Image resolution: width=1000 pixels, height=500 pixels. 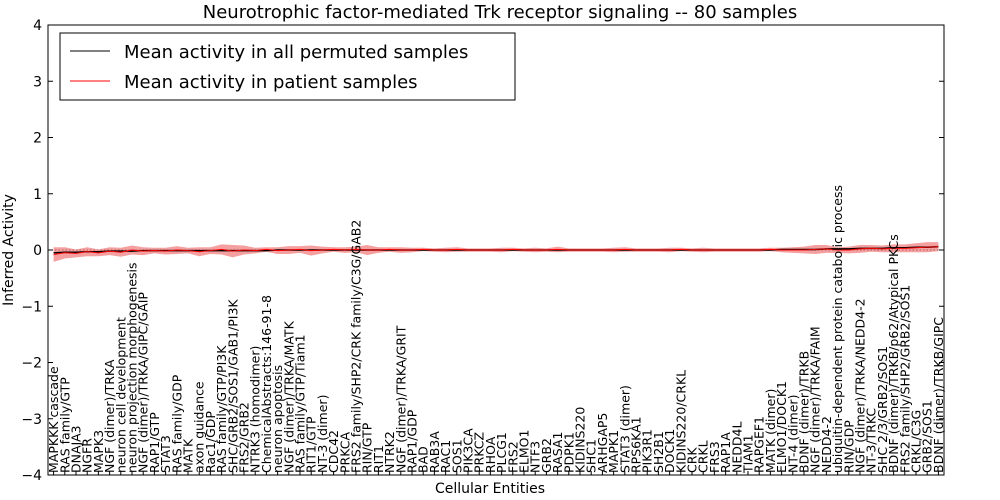 What do you see at coordinates (658, 452) in the screenshot?
I see `x-category-label: SH2B1` at bounding box center [658, 452].